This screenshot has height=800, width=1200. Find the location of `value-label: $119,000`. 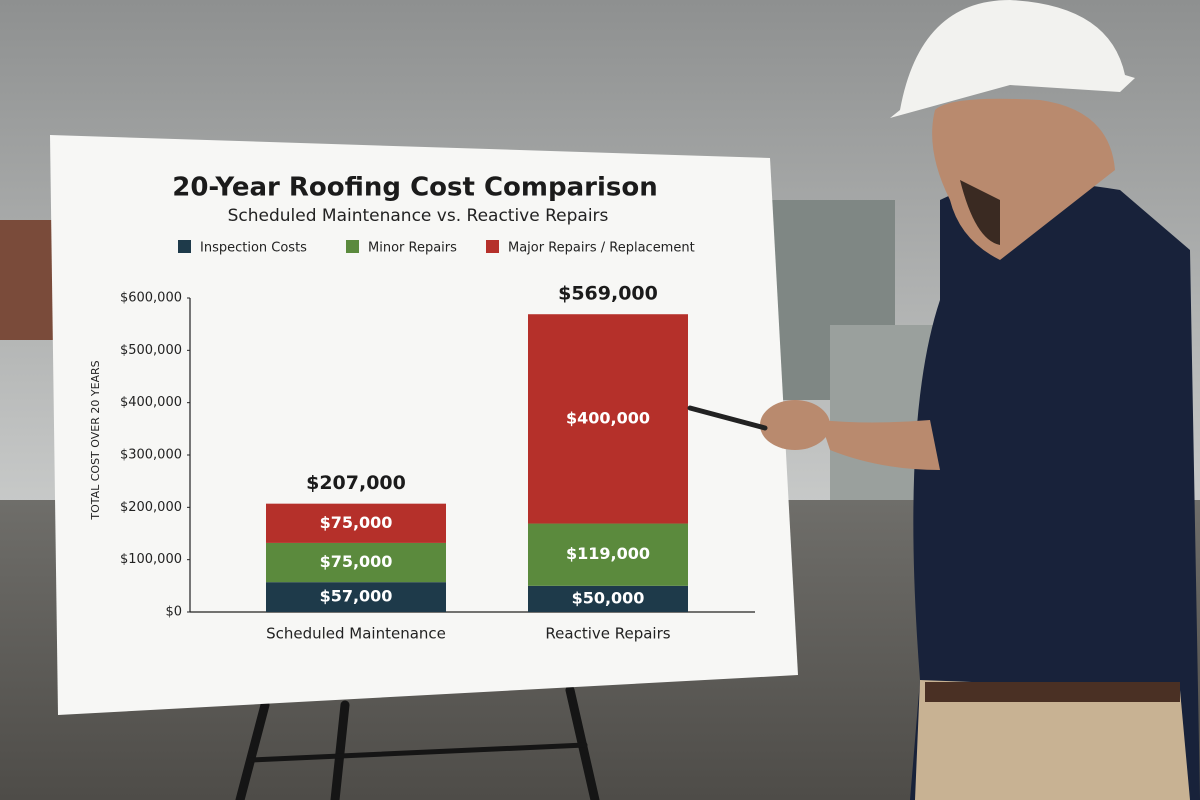

value-label: $119,000 is located at coordinates (608, 553).